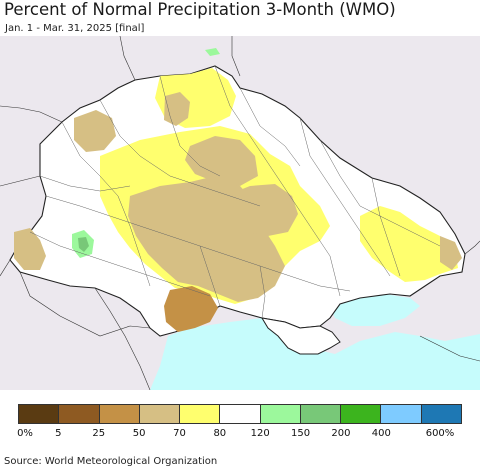 The width and height of the screenshot is (480, 470). What do you see at coordinates (451, 253) in the screenshot?
I see `zone-50-70-far-east` at bounding box center [451, 253].